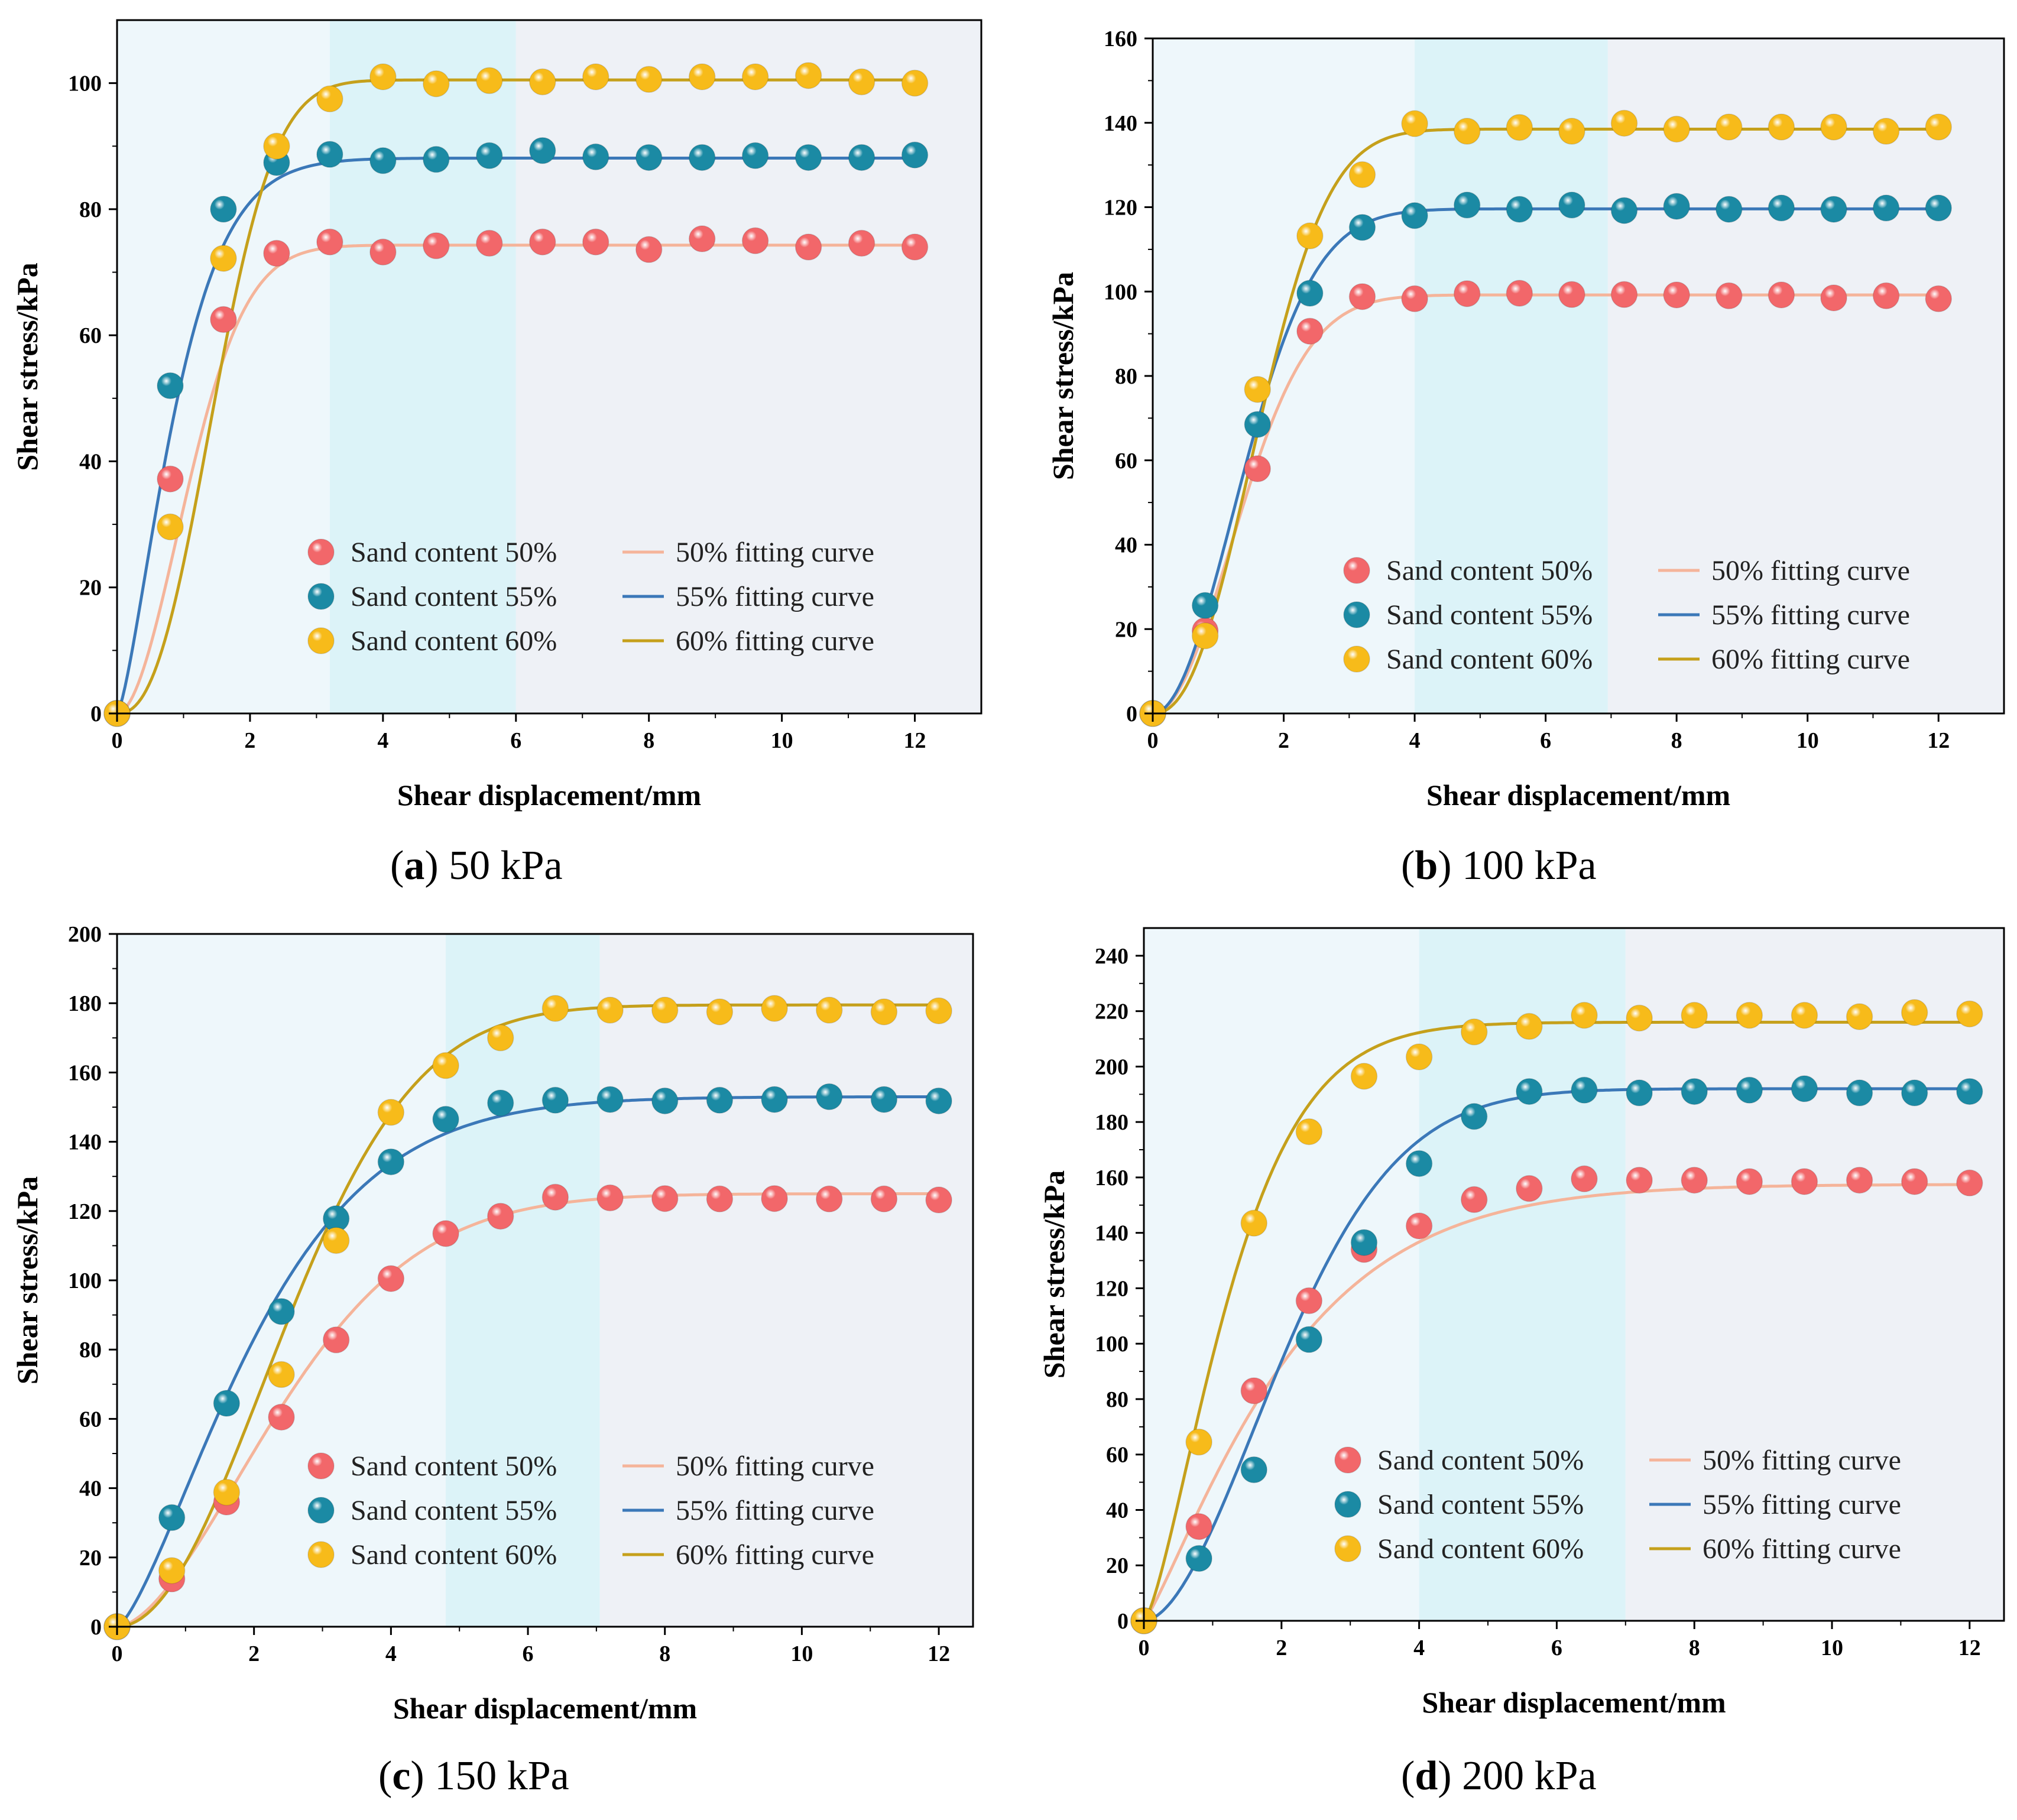 This screenshot has width=2017, height=1820. I want to click on panel-caption: (d) 200 kPa, so click(1499, 1776).